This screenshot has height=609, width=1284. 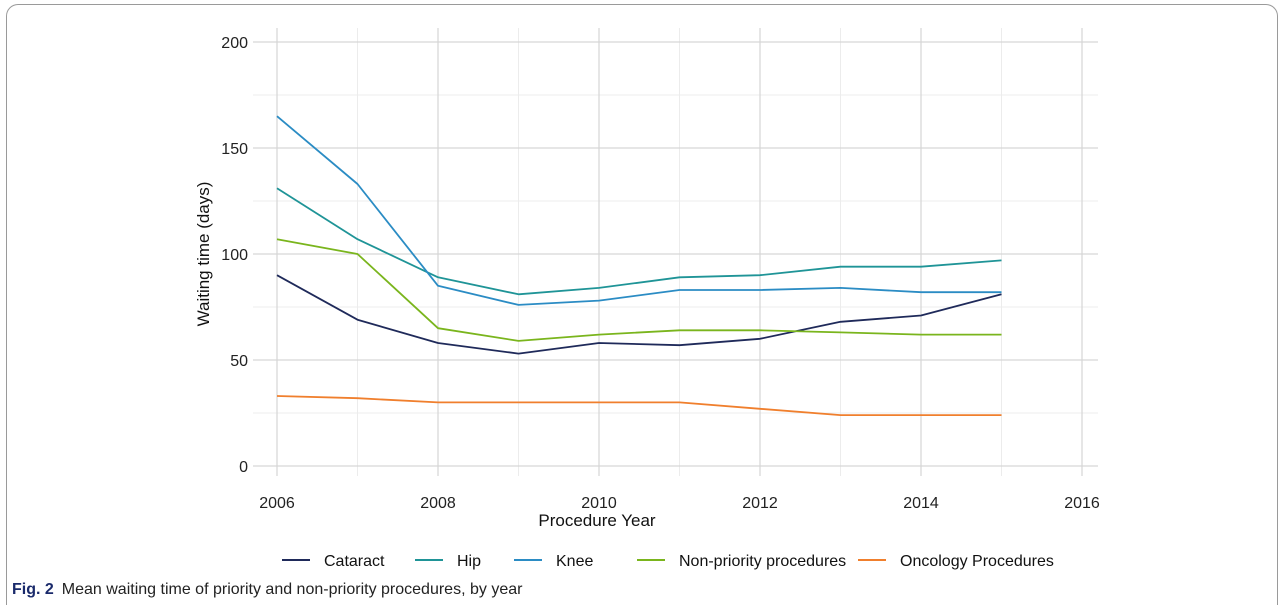 What do you see at coordinates (760, 503) in the screenshot?
I see `x-tick-label: 2012` at bounding box center [760, 503].